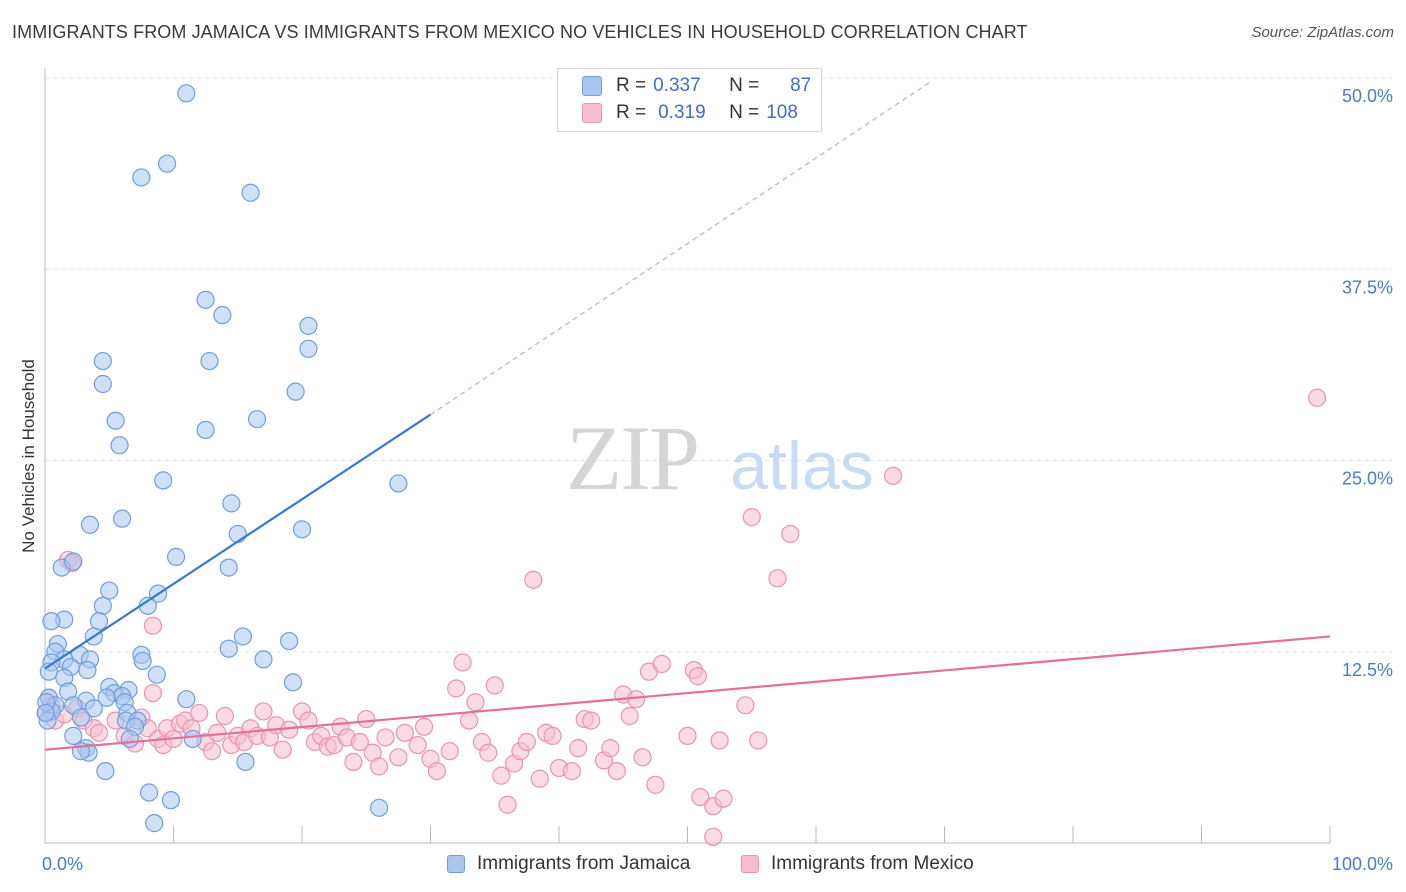 This screenshot has height=892, width=1406. I want to click on correlation-stats-box: R = 0.337 N = 87 R = 0.319 N = 108, so click(689, 100).